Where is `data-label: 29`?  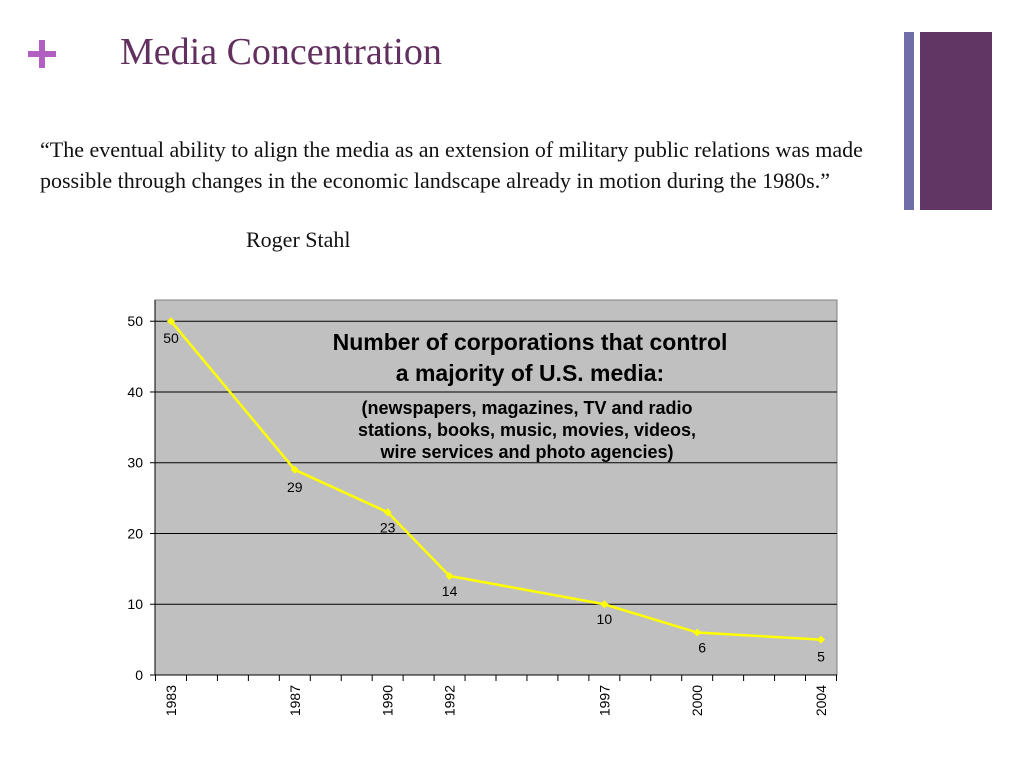 data-label: 29 is located at coordinates (295, 487).